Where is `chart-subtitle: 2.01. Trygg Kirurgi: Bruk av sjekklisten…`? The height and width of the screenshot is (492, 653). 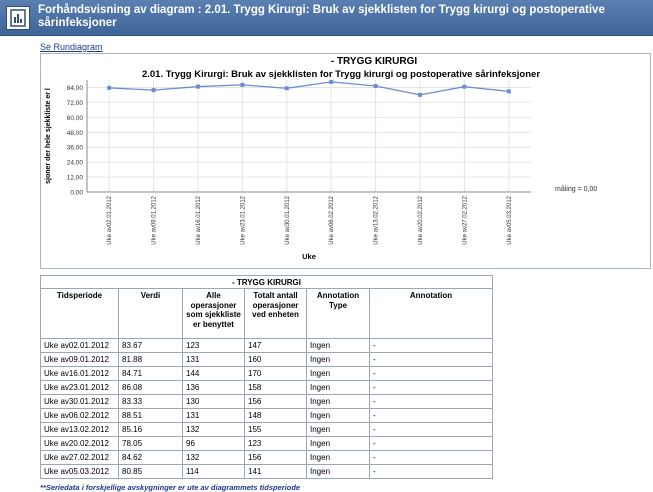
chart-subtitle: 2.01. Trygg Kirurgi: Bruk av sjekklisten… is located at coordinates (341, 74).